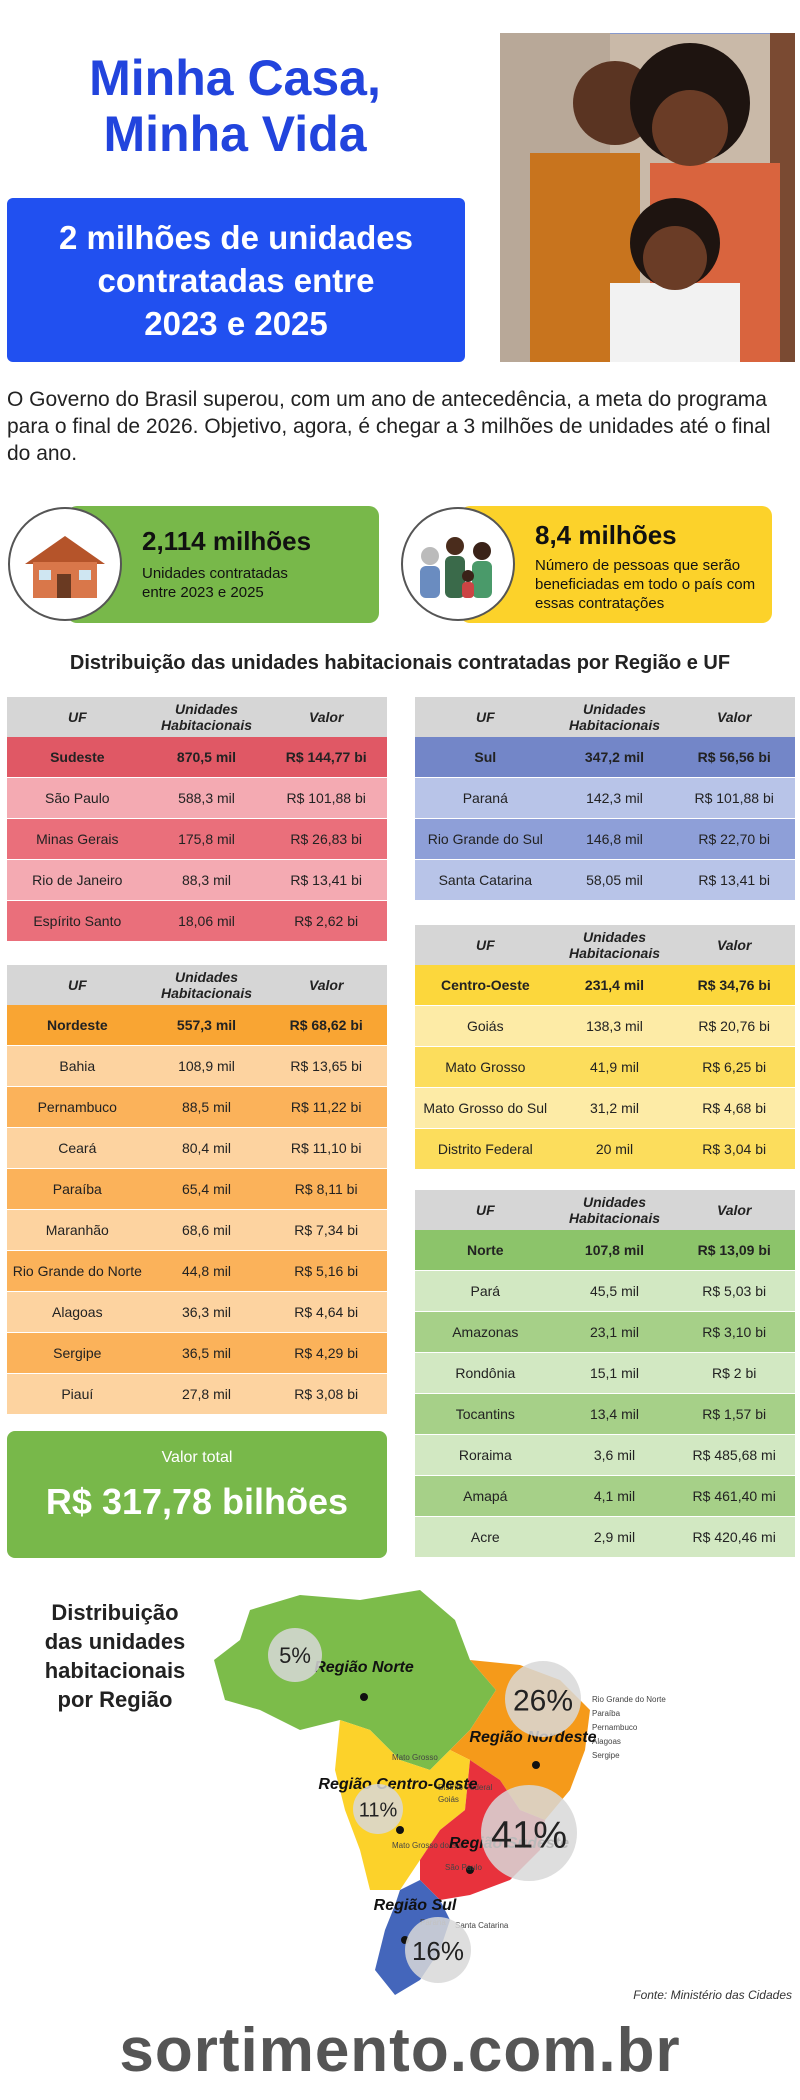 Image resolution: width=800 pixels, height=2100 pixels. Describe the element at coordinates (614, 1414) in the screenshot. I see `table-cell: 13,4 mil` at that location.